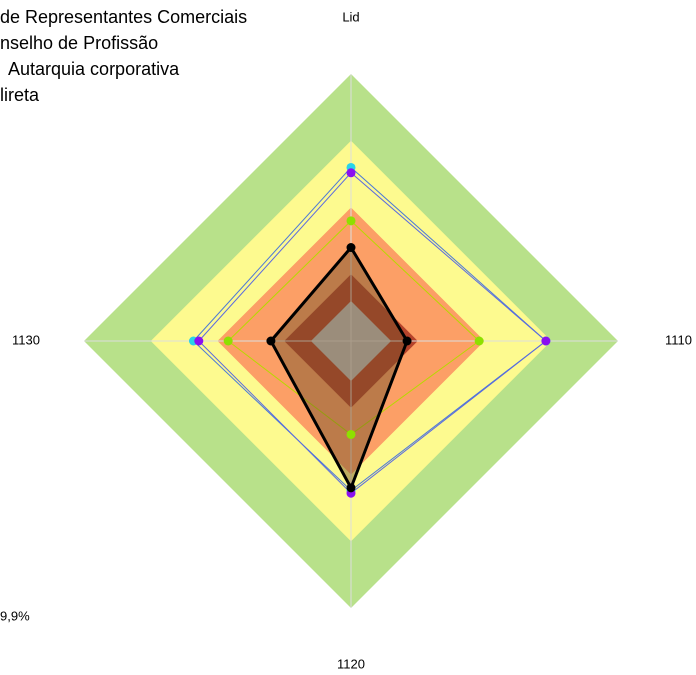  What do you see at coordinates (26, 339) in the screenshot?
I see `axis-label: 1130` at bounding box center [26, 339].